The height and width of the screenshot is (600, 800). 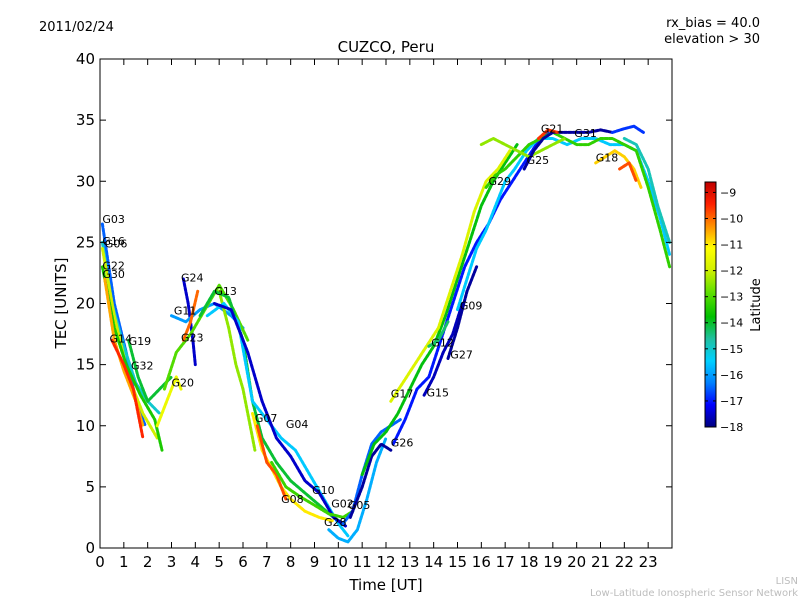 What do you see at coordinates (505, 562) in the screenshot?
I see `x-tick-label: 17` at bounding box center [505, 562].